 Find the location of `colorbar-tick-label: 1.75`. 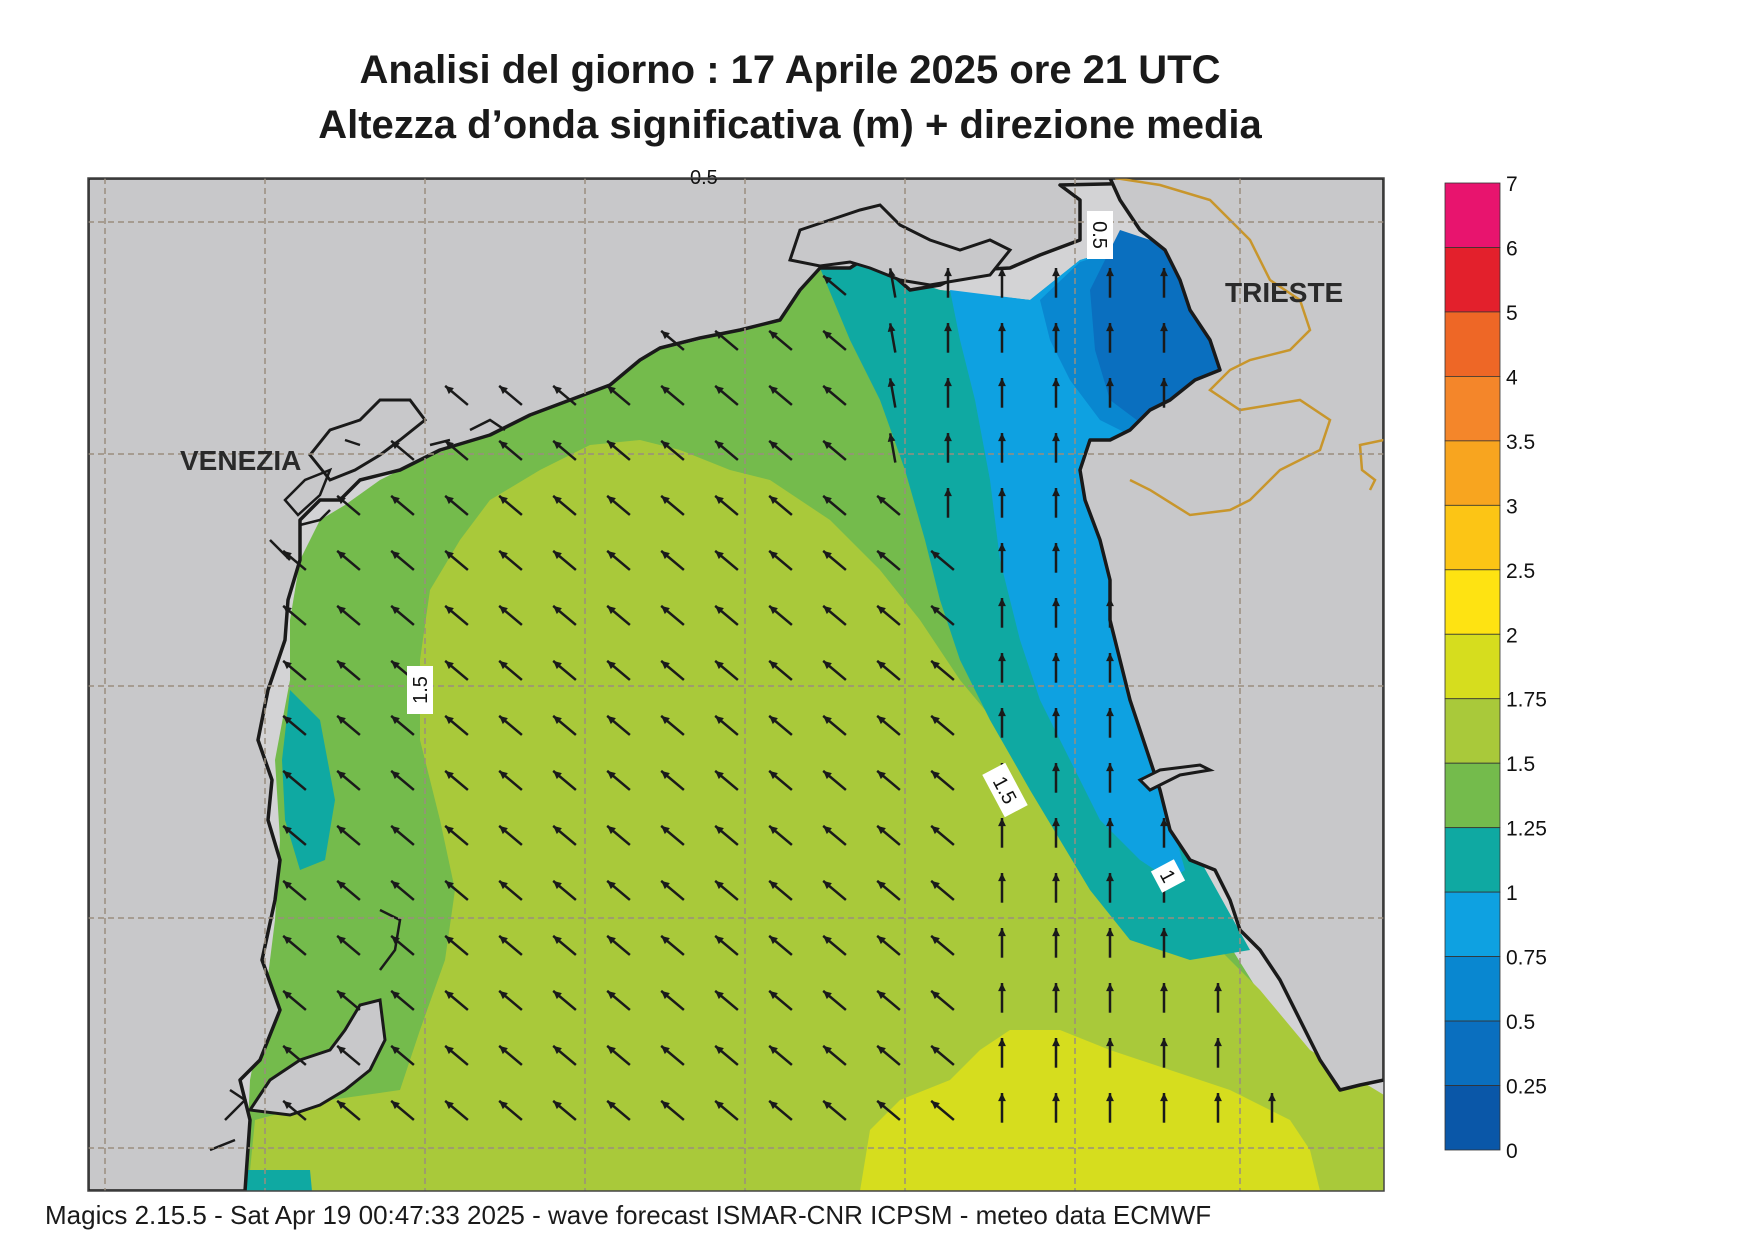

colorbar-tick-label: 1.75 is located at coordinates (1526, 700).